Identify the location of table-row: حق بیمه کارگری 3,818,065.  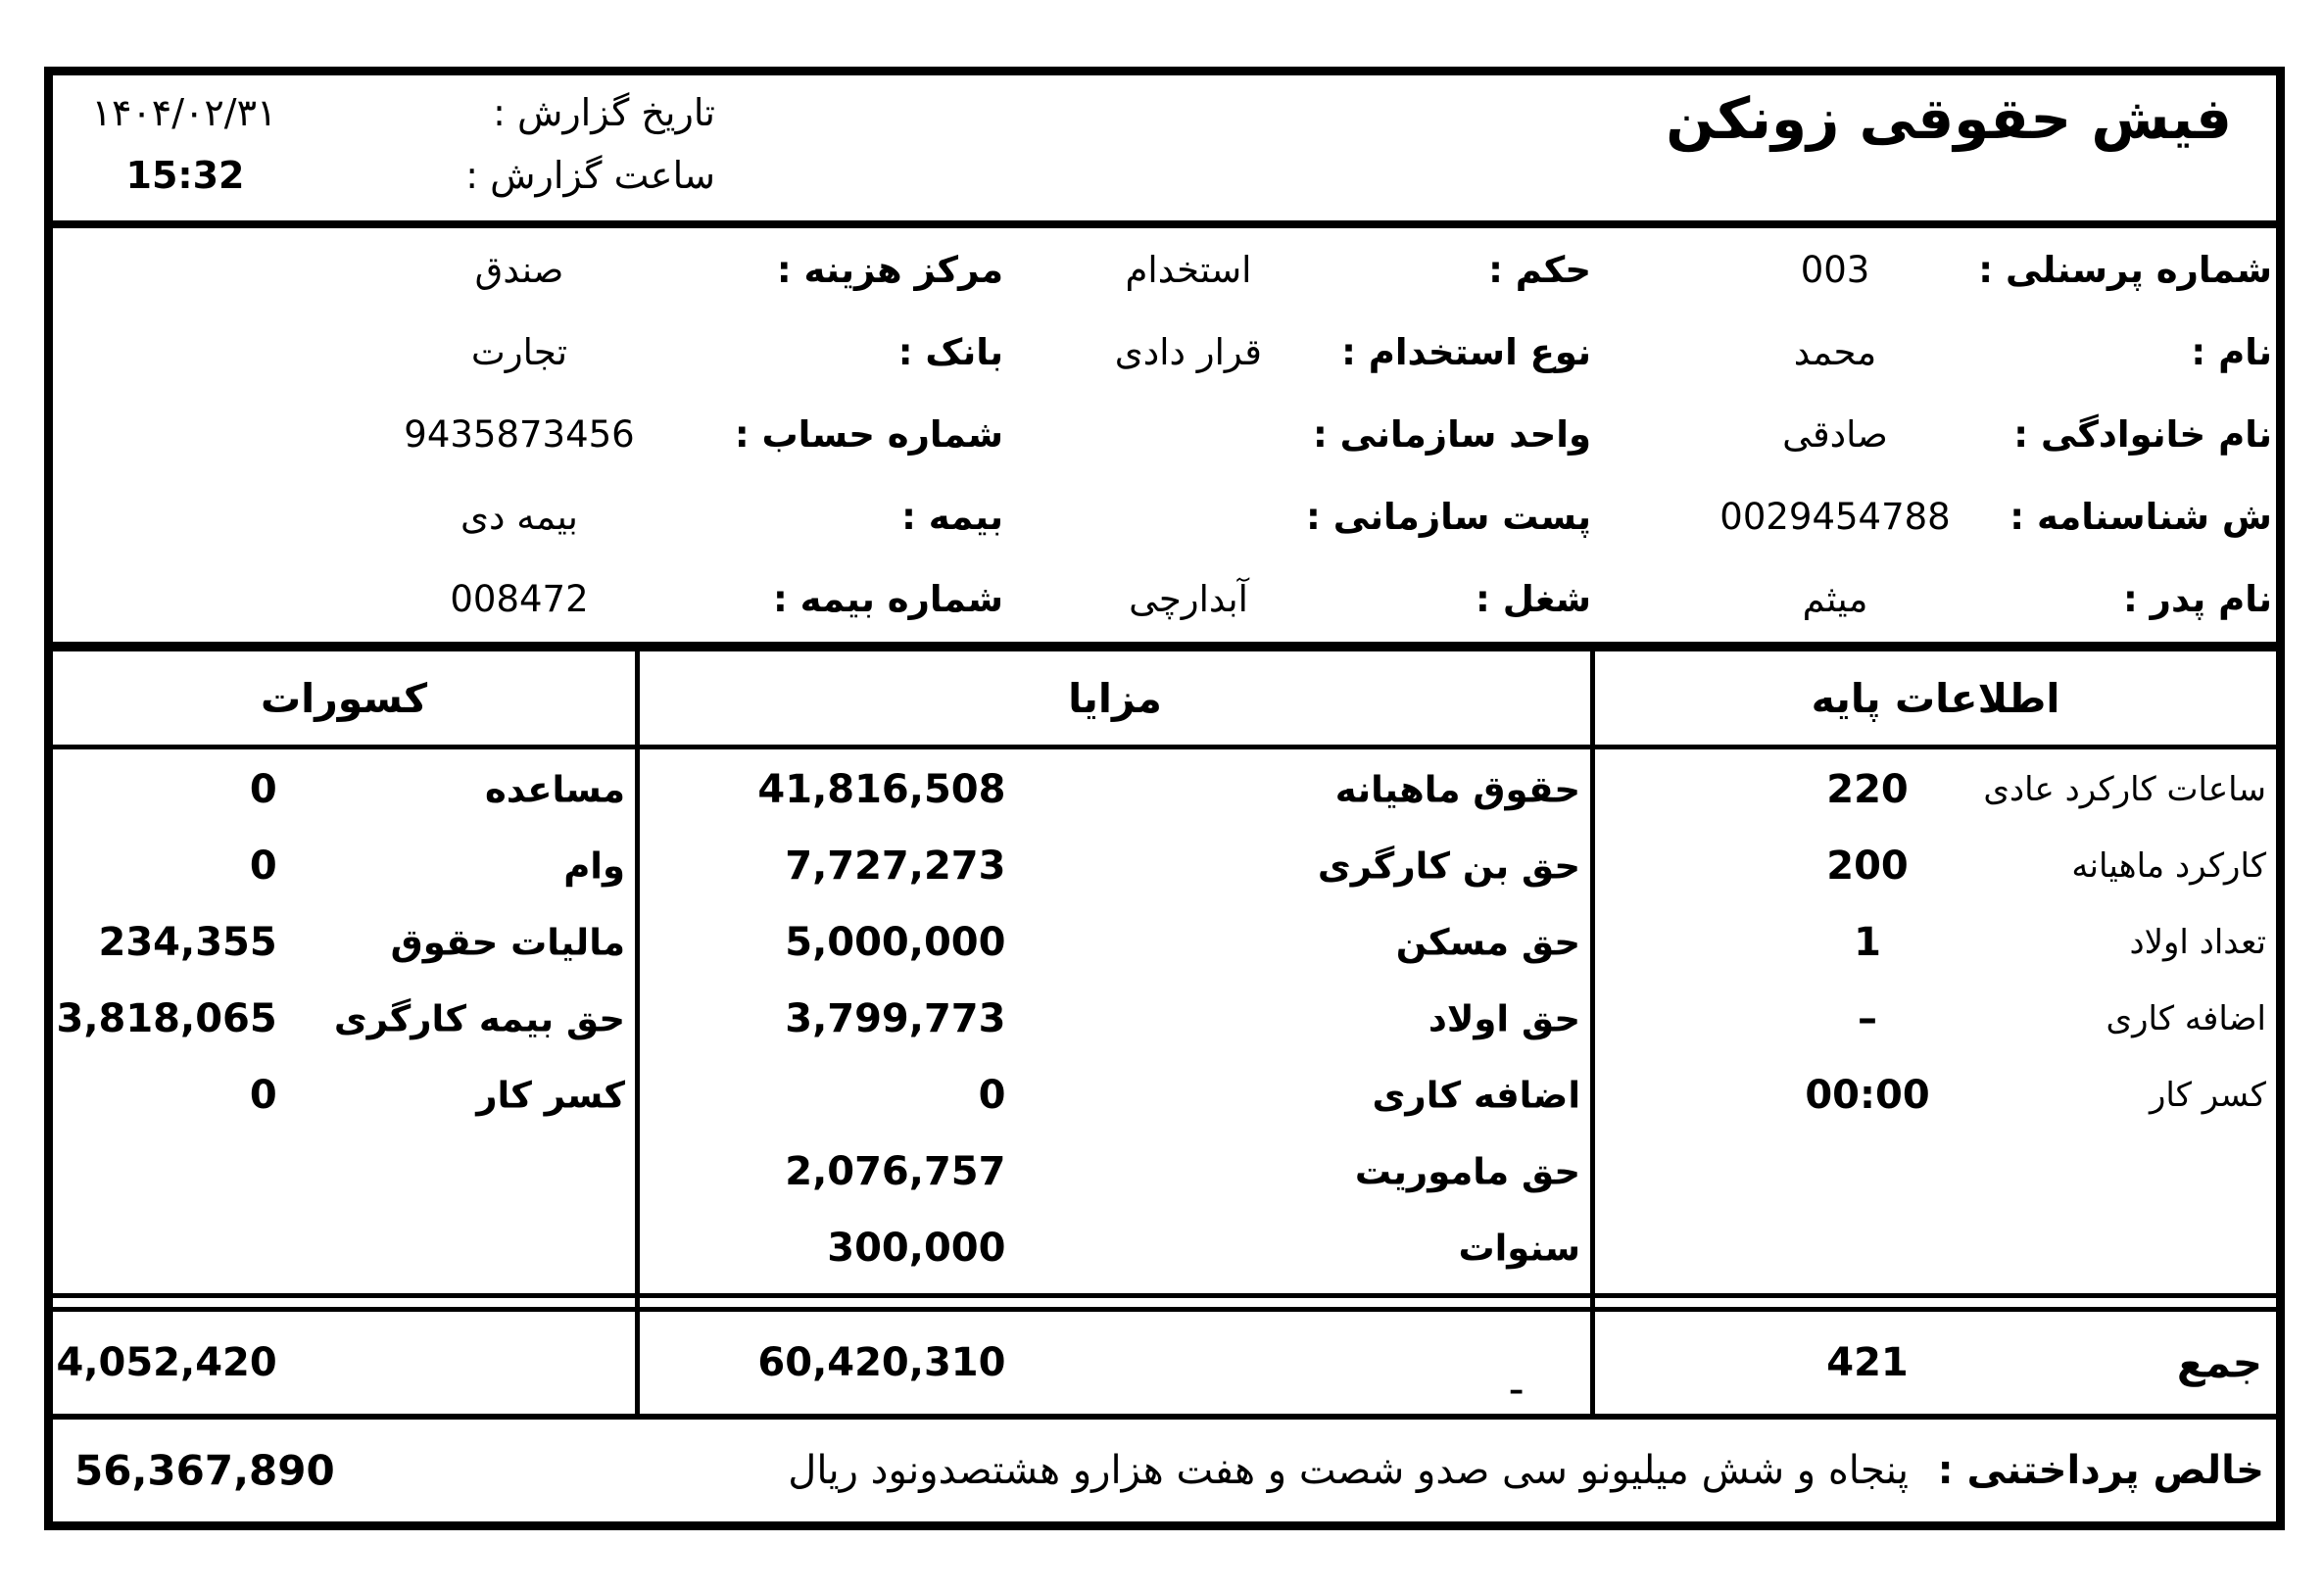
(344, 1019).